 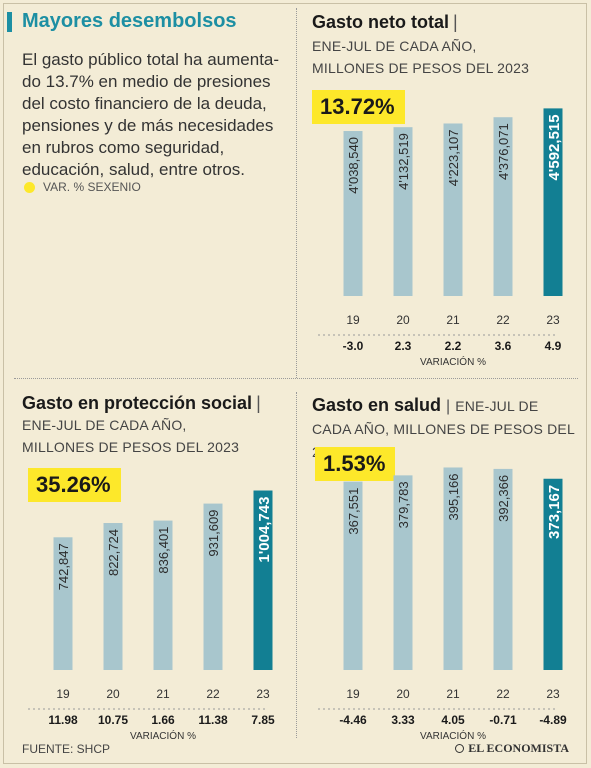 What do you see at coordinates (503, 720) in the screenshot?
I see `variation-value: -0.71` at bounding box center [503, 720].